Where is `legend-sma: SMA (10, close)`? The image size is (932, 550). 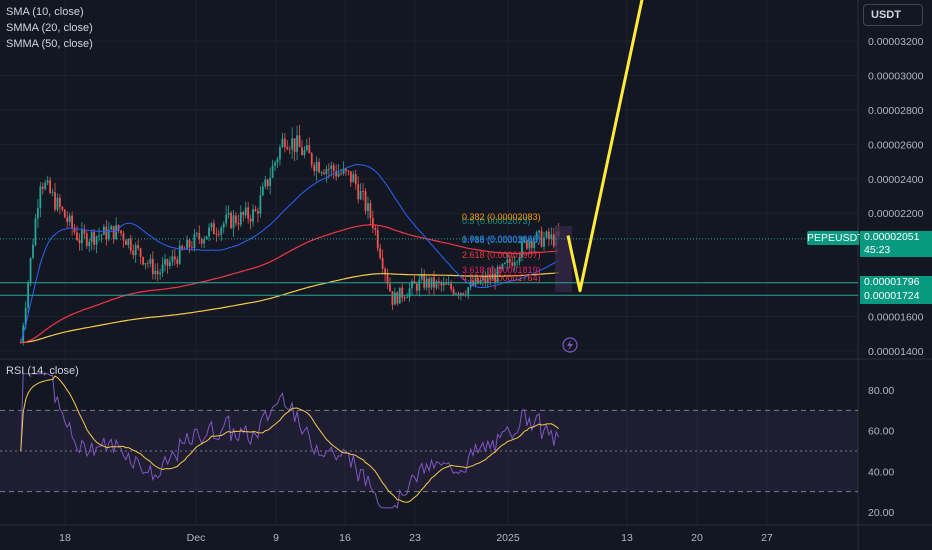
legend-sma: SMA (10, close) is located at coordinates (45, 12).